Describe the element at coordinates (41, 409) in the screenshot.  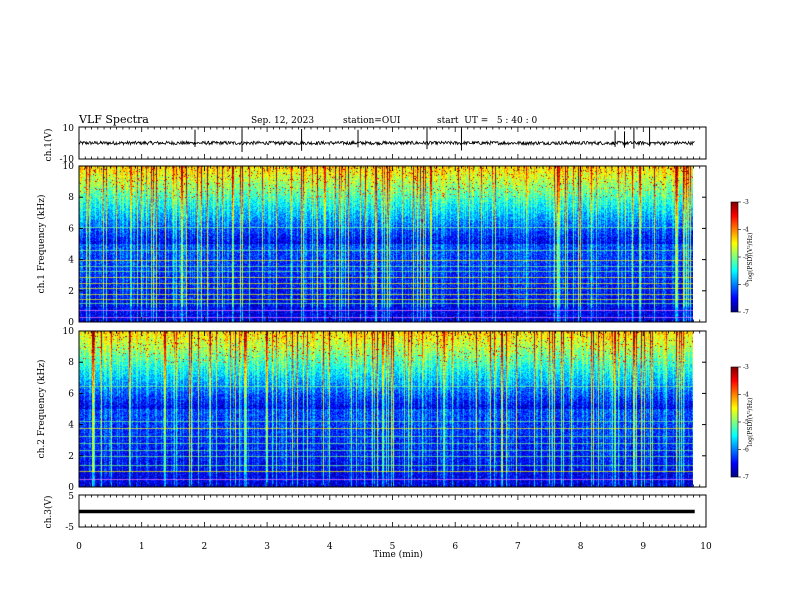
I see `ch2-spectrogram-ylabel: ch.2 Frequency (kHz)` at that location.